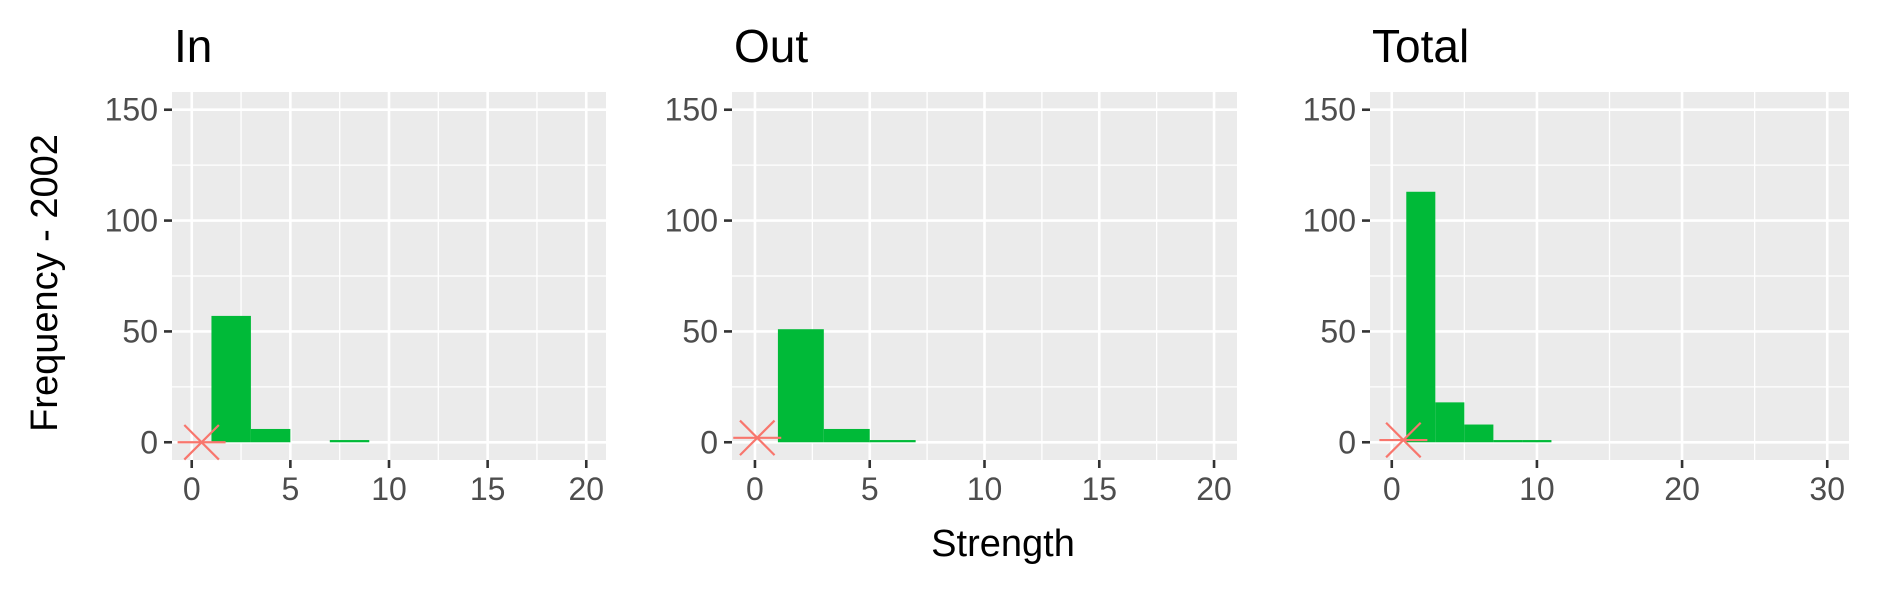 This screenshot has height=590, width=1889. I want to click on panel-title: Out, so click(771, 46).